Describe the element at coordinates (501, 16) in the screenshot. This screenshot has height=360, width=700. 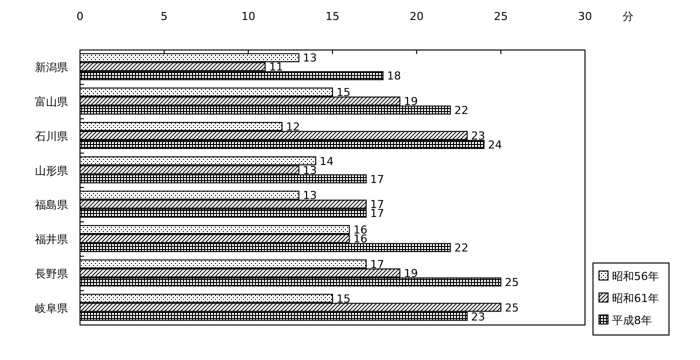
I see `x-tick-label: 25` at that location.